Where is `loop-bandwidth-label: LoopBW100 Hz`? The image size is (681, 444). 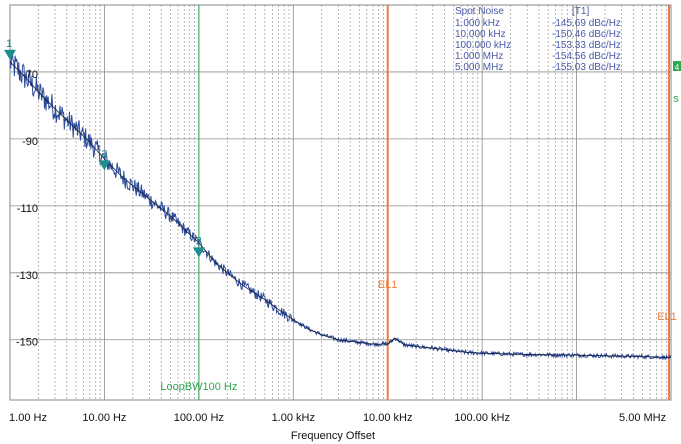 loop-bandwidth-label: LoopBW100 Hz is located at coordinates (198, 387).